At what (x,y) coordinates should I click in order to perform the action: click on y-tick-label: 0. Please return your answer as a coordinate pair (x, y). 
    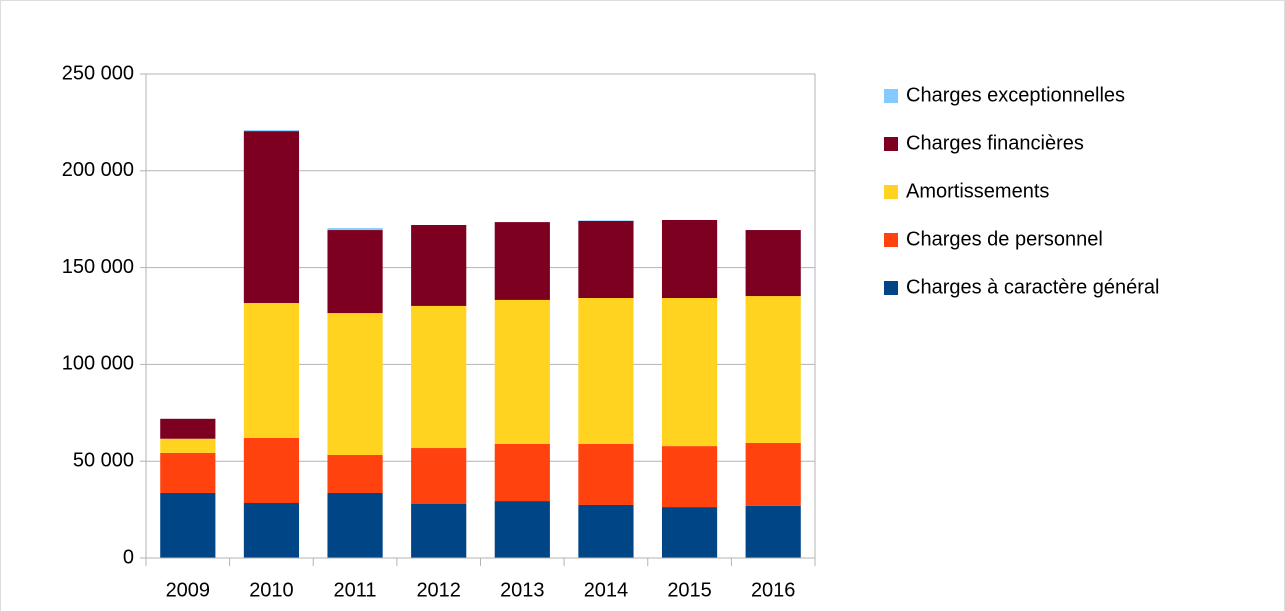
    Looking at the image, I should click on (128, 557).